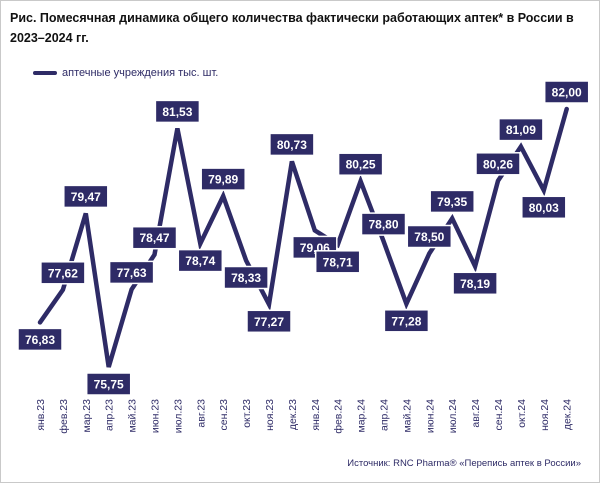 The image size is (600, 484). I want to click on data-label: 78,33, so click(246, 278).